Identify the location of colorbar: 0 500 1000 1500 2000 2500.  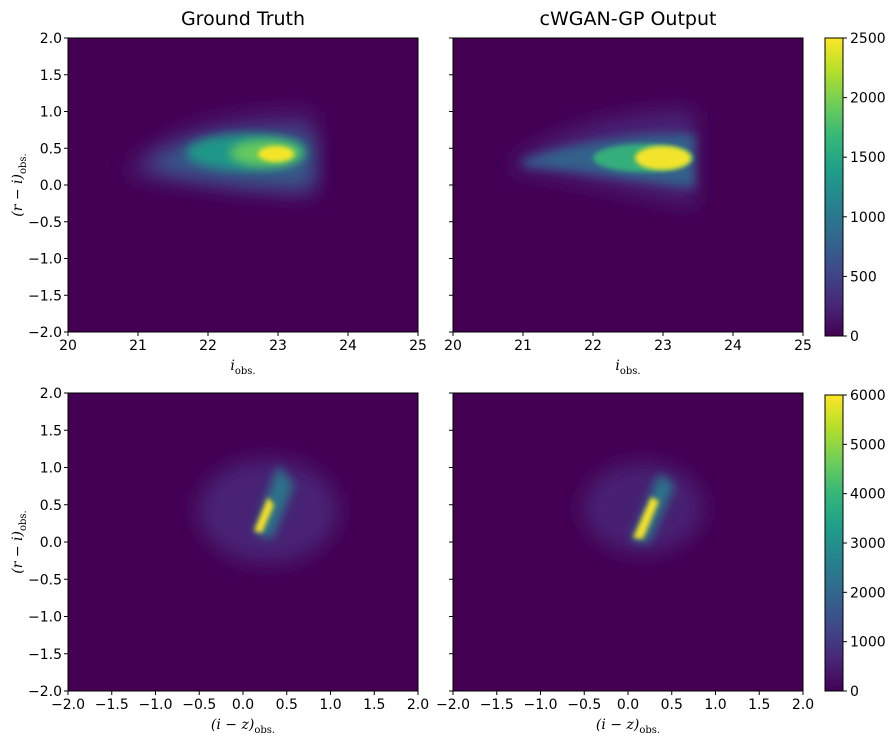
(855, 188).